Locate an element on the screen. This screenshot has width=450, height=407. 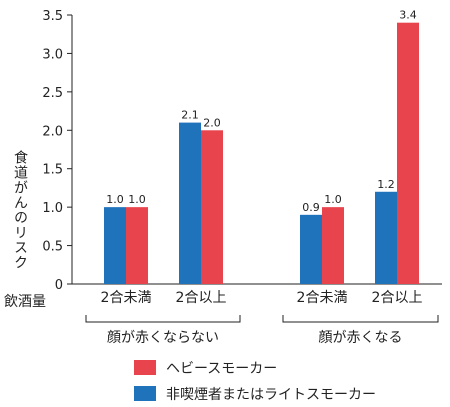
legend-label: 非喫煙者またはライトスモーカー is located at coordinates (271, 395).